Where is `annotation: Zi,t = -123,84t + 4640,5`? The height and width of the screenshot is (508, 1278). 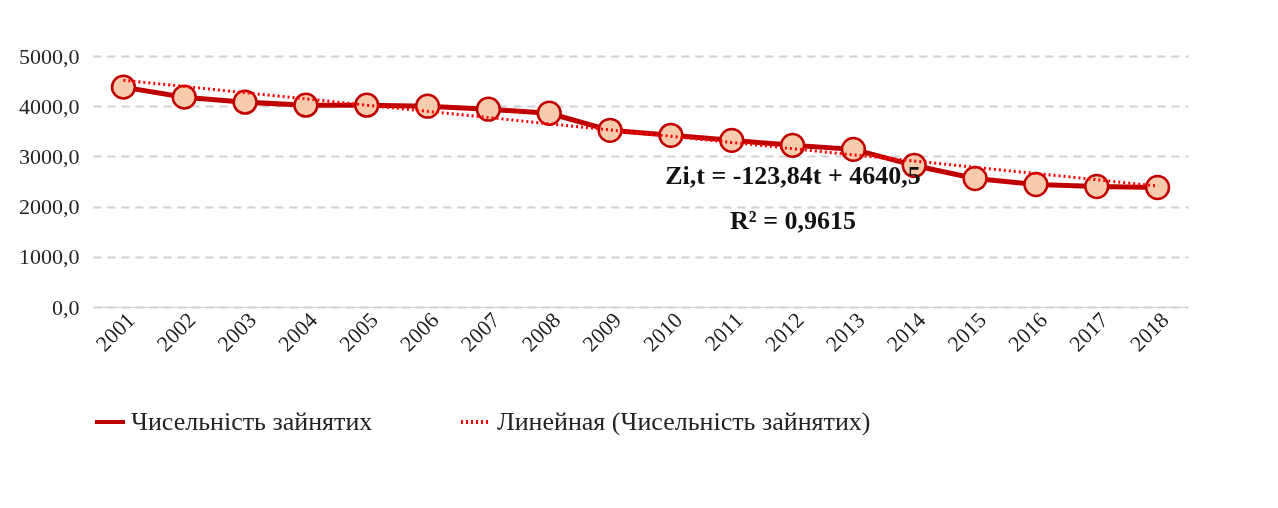 annotation: Zi,t = -123,84t + 4640,5 is located at coordinates (793, 175).